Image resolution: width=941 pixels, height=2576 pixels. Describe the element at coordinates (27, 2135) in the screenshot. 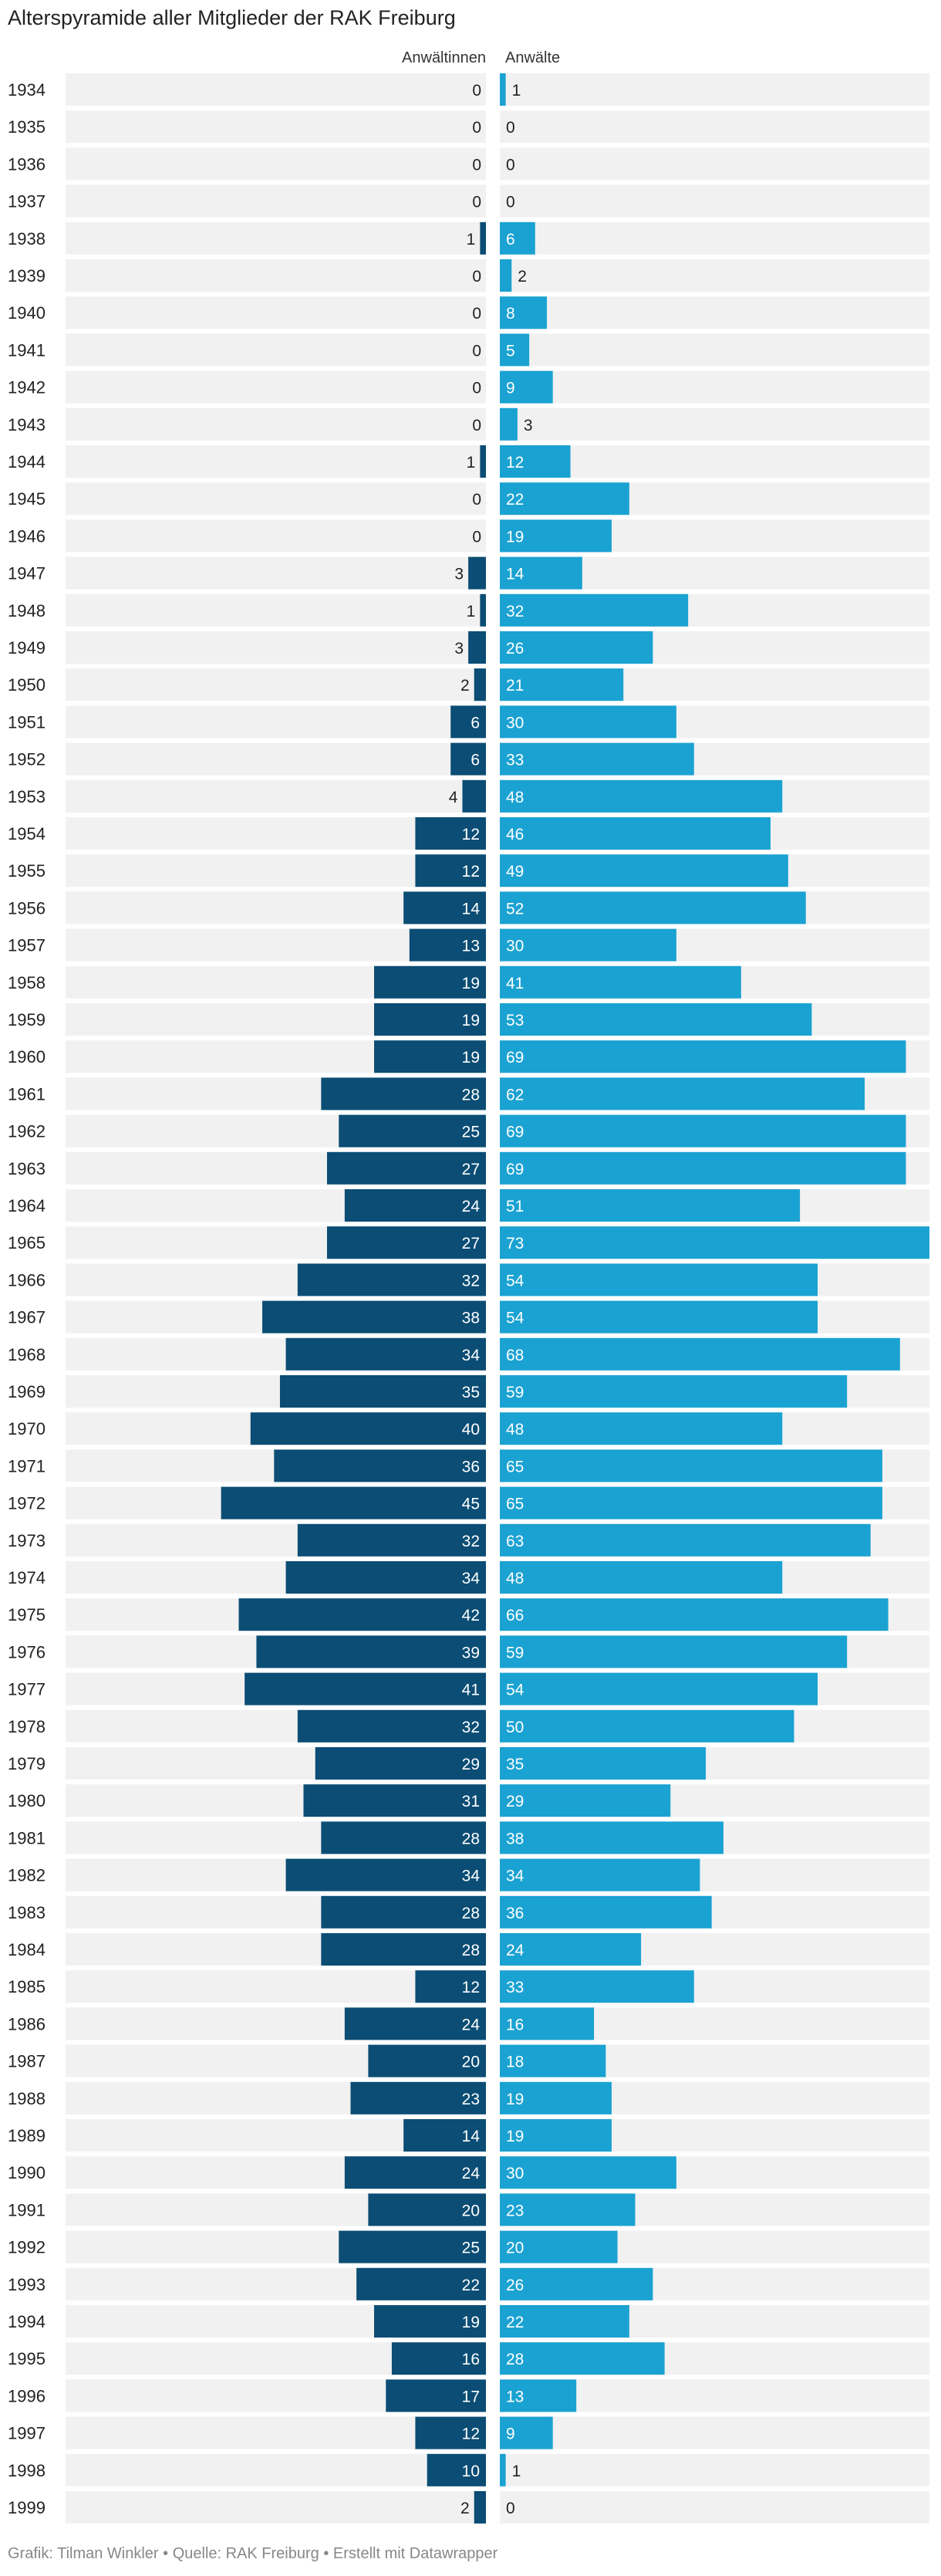

I see `year-label: 1989` at that location.